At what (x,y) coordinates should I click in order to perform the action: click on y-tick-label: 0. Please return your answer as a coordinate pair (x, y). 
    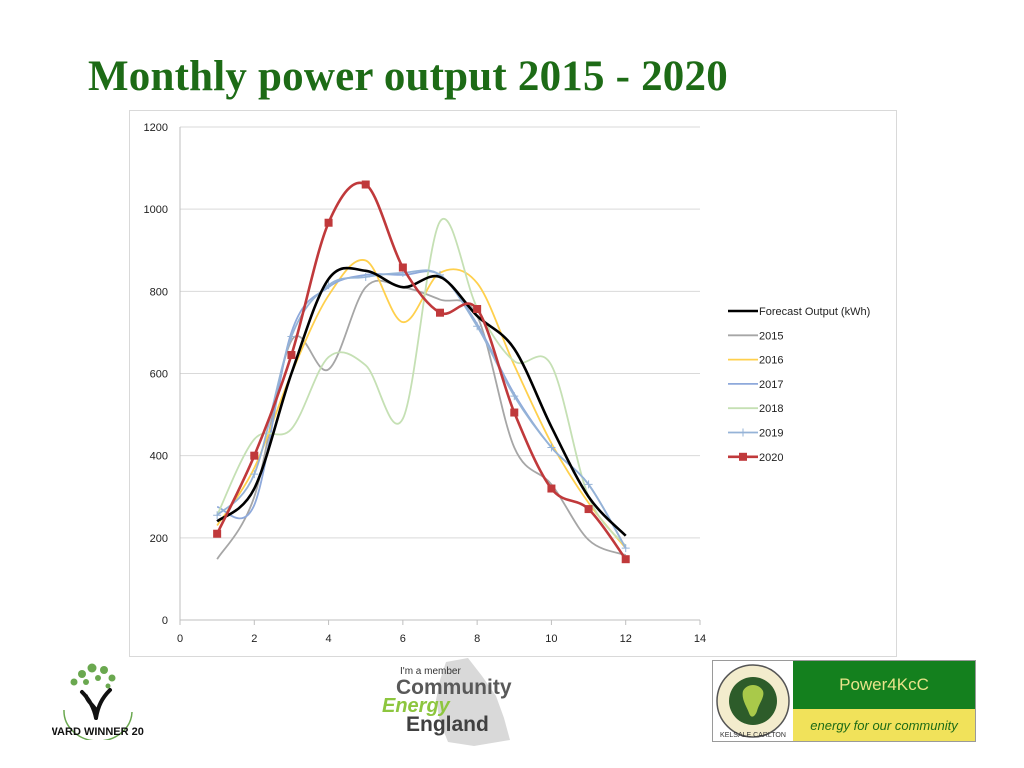
    Looking at the image, I should click on (165, 621).